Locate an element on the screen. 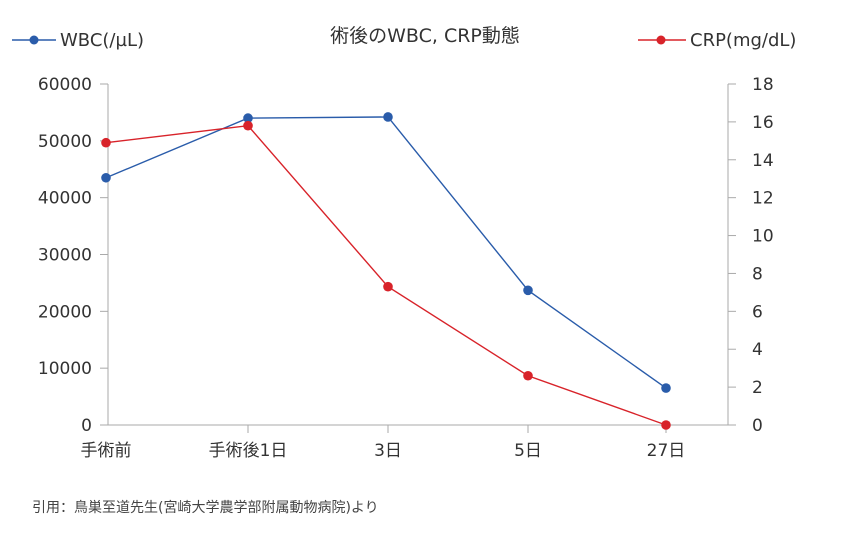 Image resolution: width=860 pixels, height=536 pixels. right-tick-label: 18 is located at coordinates (763, 85).